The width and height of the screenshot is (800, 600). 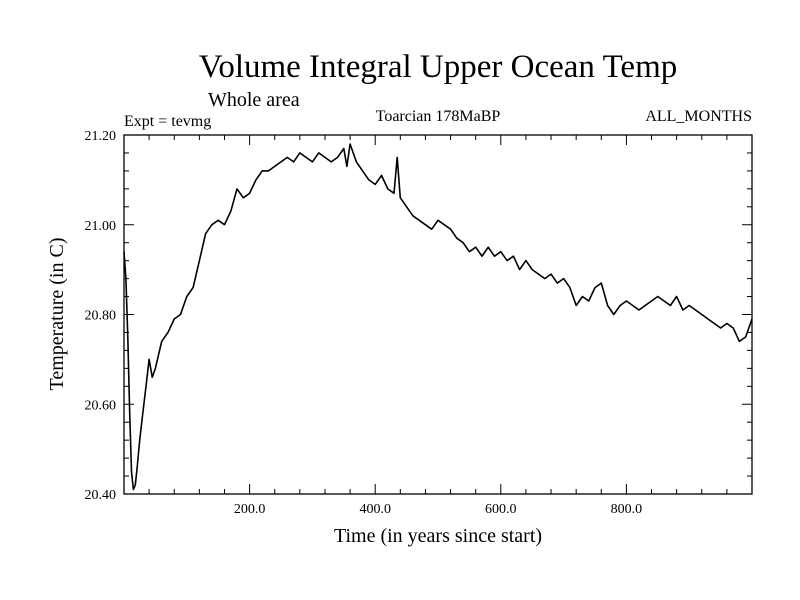 I want to click on x-tick-label: 800.0, so click(x=627, y=509).